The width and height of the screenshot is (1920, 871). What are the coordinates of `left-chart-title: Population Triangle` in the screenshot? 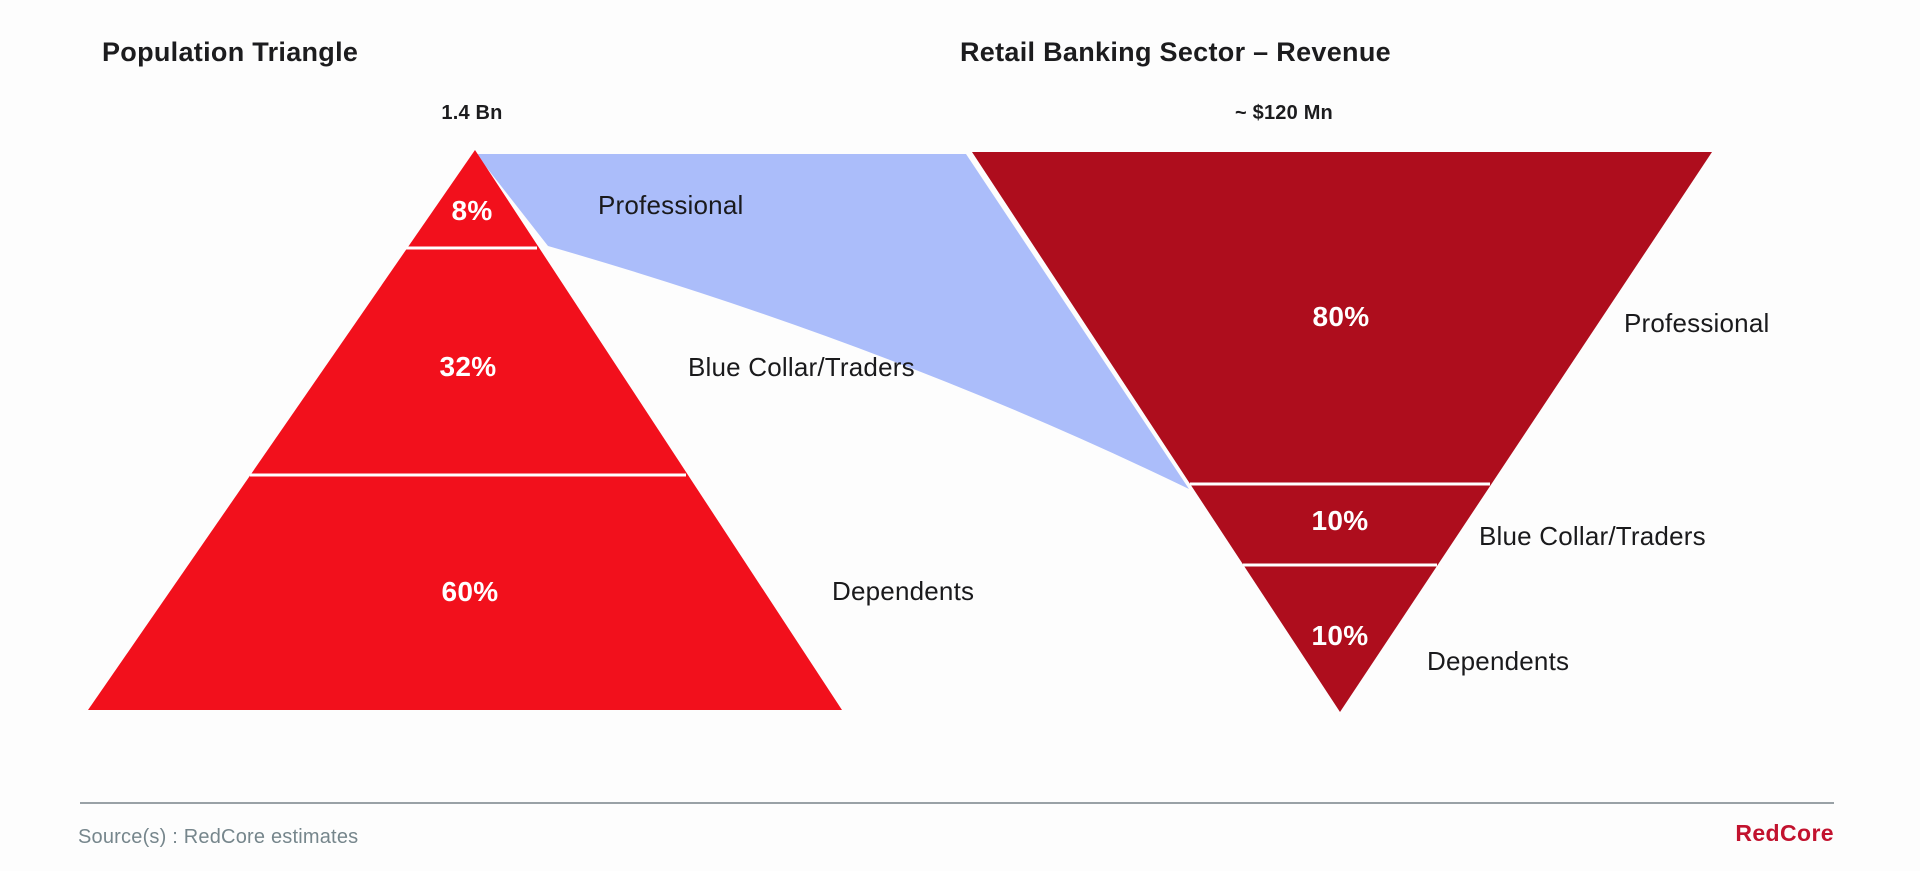 It's located at (230, 52).